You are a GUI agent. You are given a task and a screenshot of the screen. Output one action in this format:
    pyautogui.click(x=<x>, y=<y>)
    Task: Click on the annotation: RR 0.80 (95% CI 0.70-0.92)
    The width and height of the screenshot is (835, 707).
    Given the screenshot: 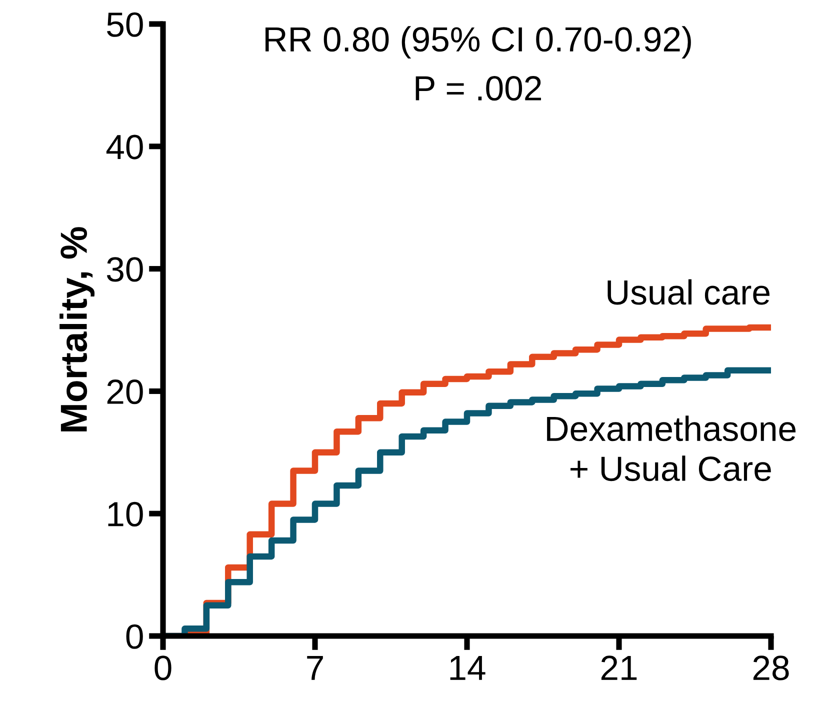 What is the action you would take?
    pyautogui.click(x=478, y=42)
    